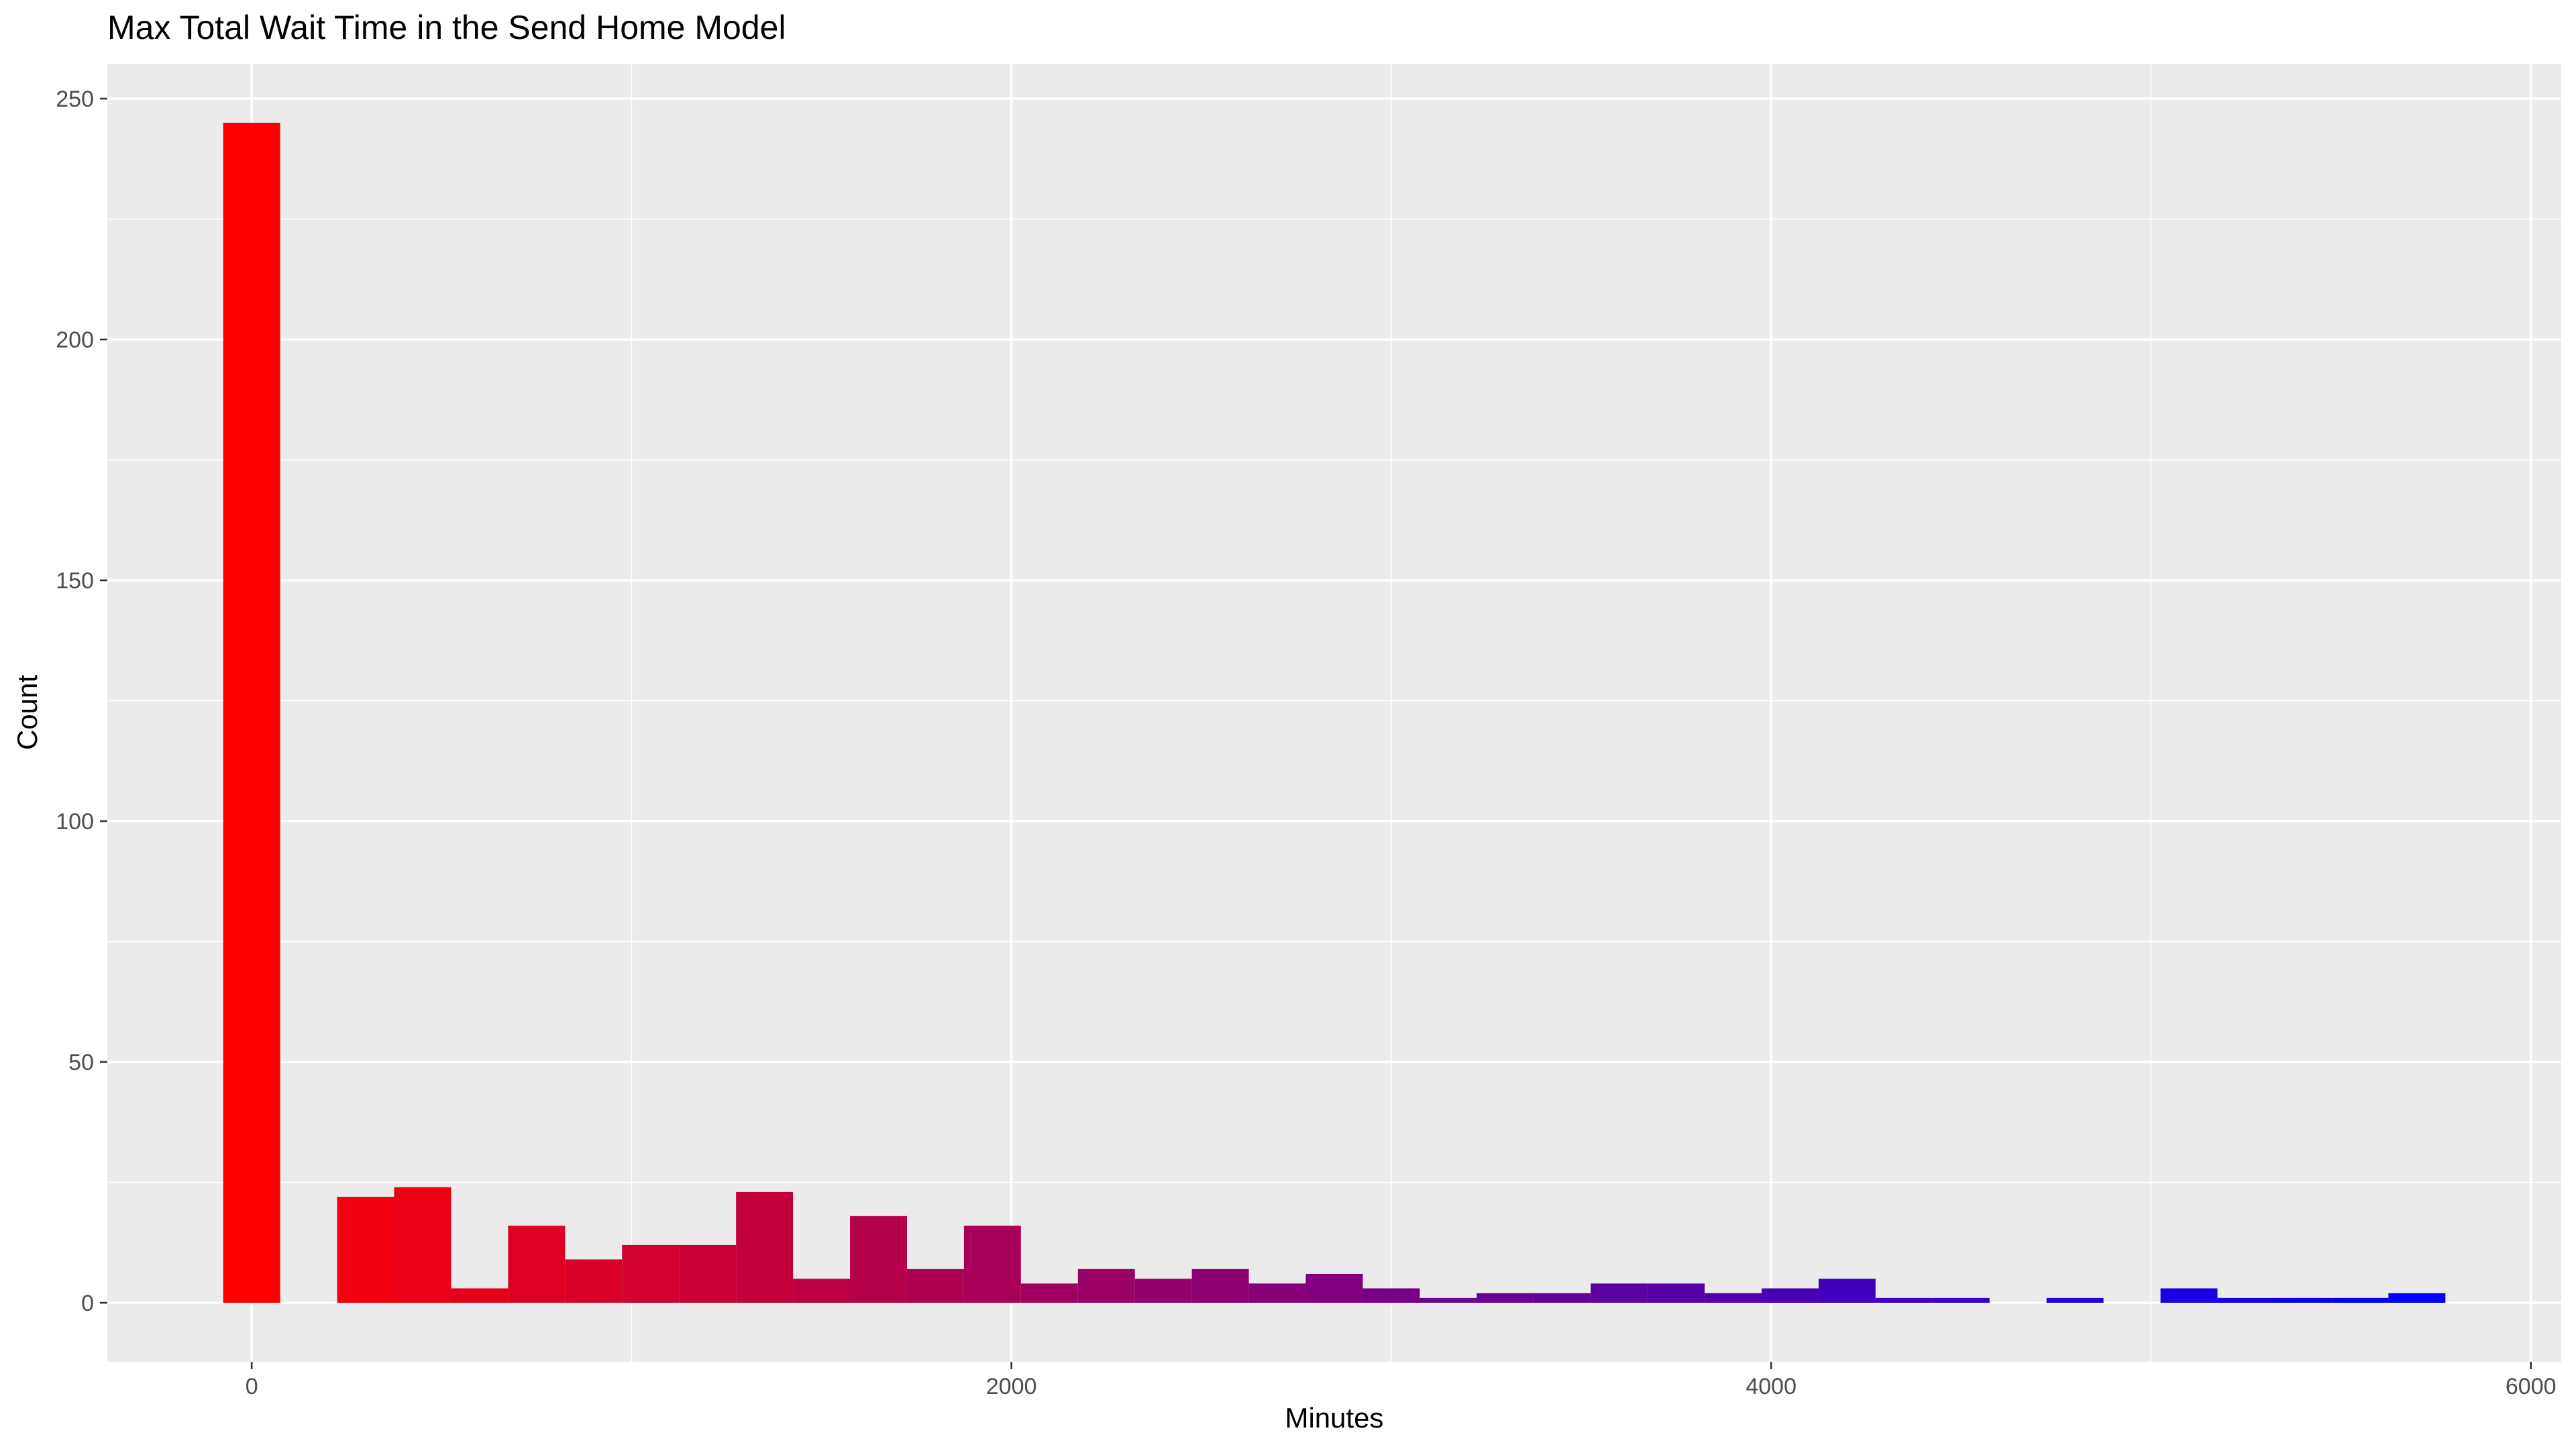  I want to click on y-tick-label: 150, so click(75, 581).